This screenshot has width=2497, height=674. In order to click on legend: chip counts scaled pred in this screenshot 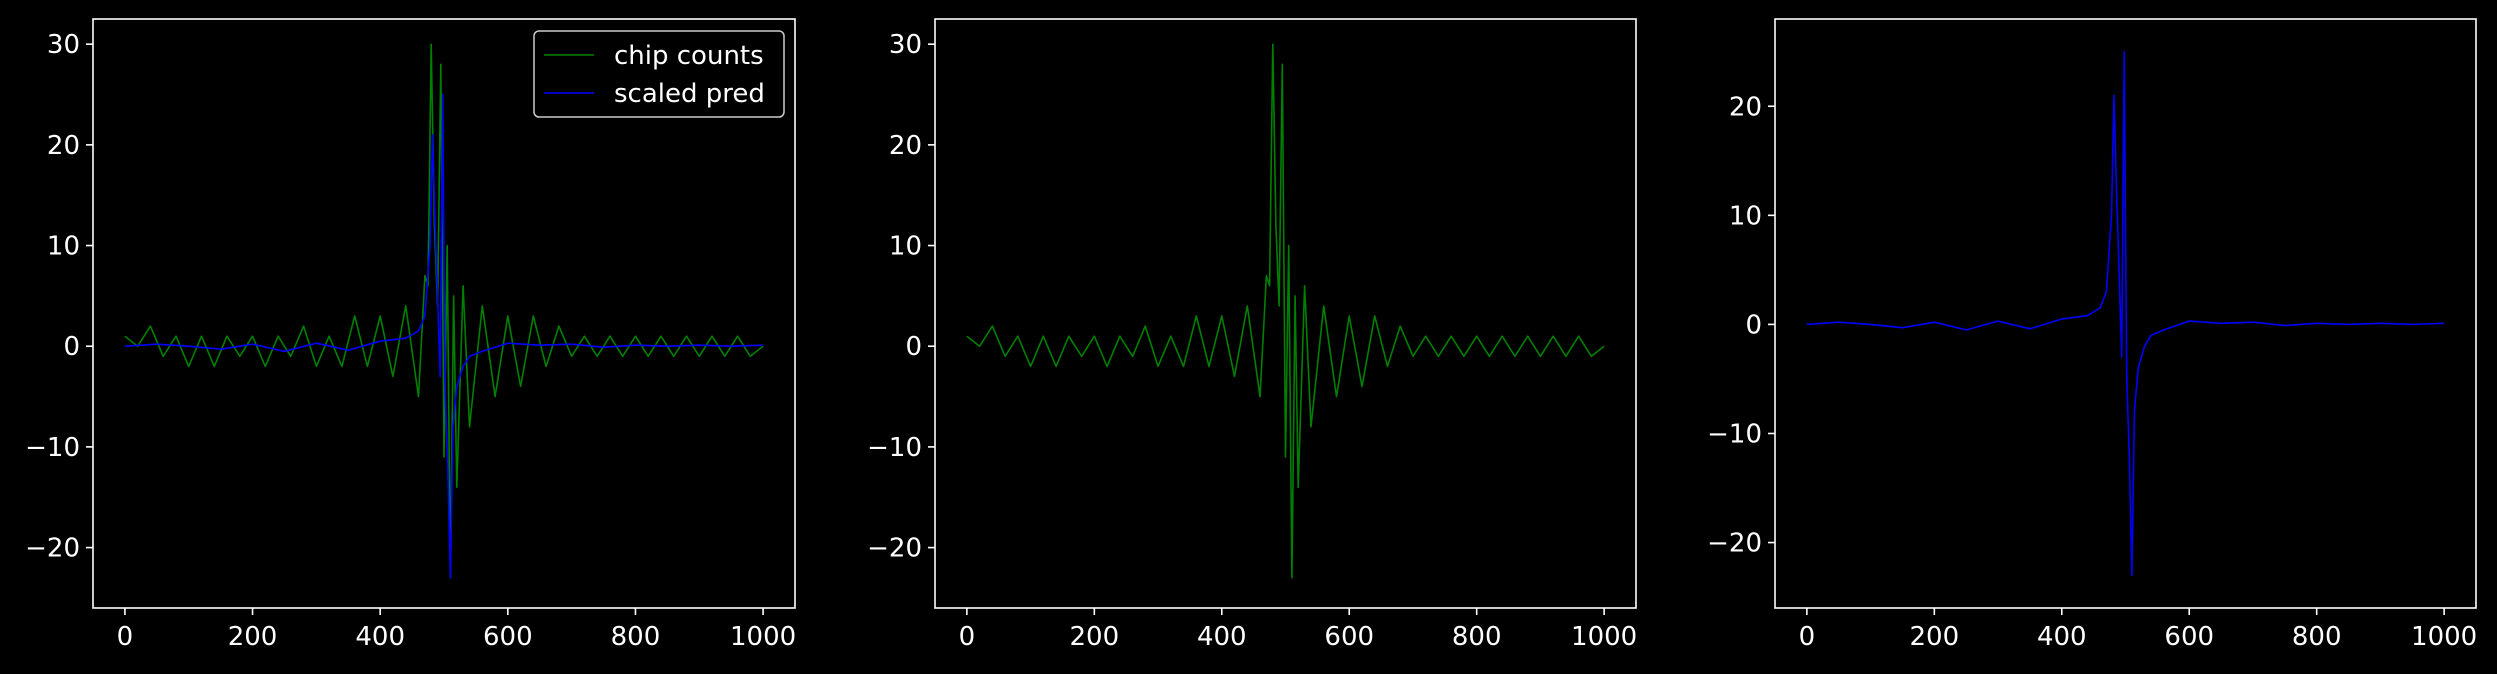, I will do `click(659, 74)`.